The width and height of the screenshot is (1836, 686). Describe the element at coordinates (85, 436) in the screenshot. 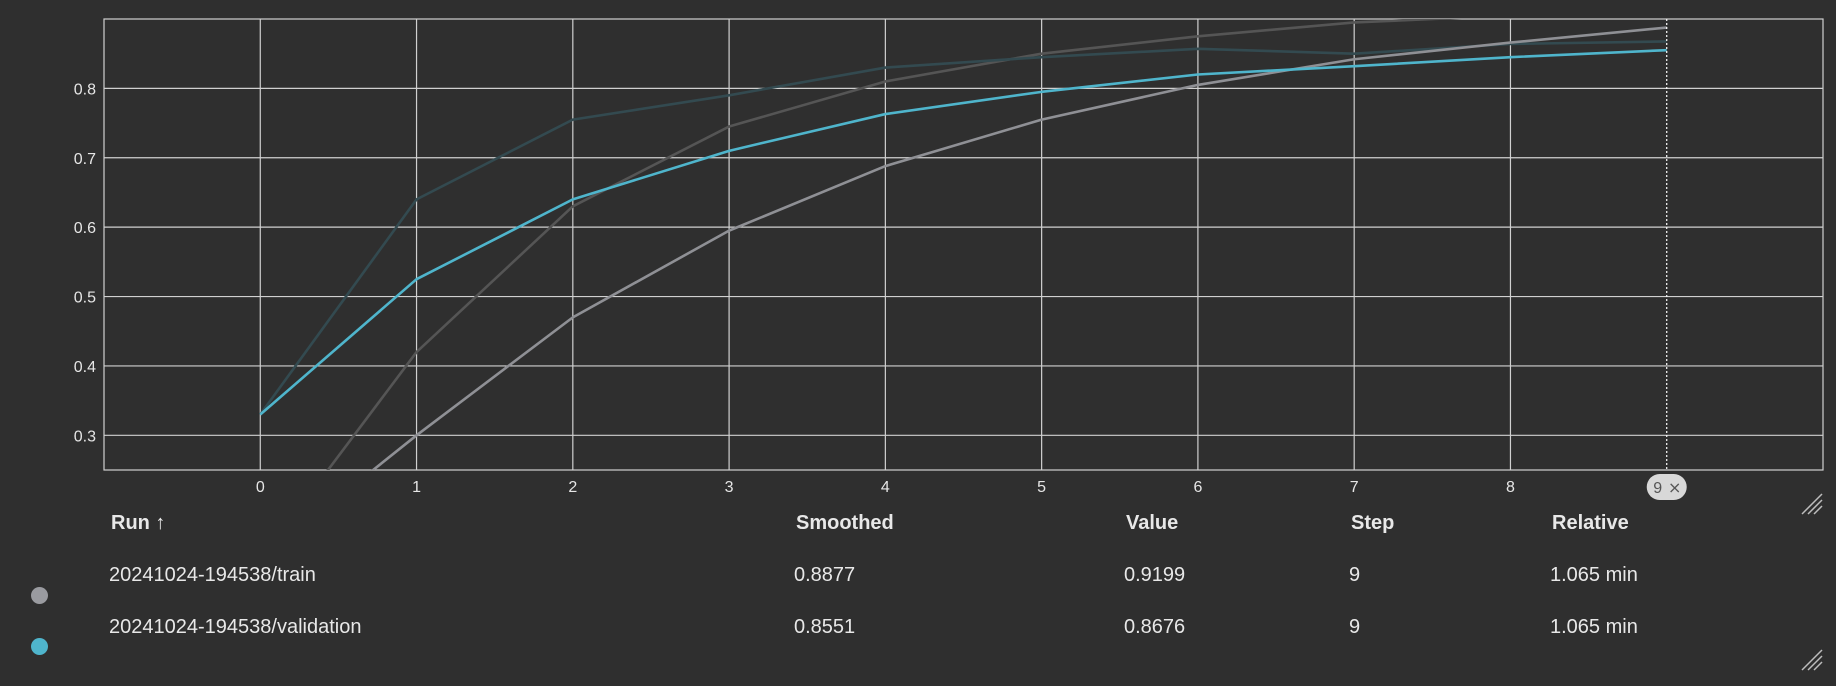

I see `y-tick-label: 0.3` at that location.